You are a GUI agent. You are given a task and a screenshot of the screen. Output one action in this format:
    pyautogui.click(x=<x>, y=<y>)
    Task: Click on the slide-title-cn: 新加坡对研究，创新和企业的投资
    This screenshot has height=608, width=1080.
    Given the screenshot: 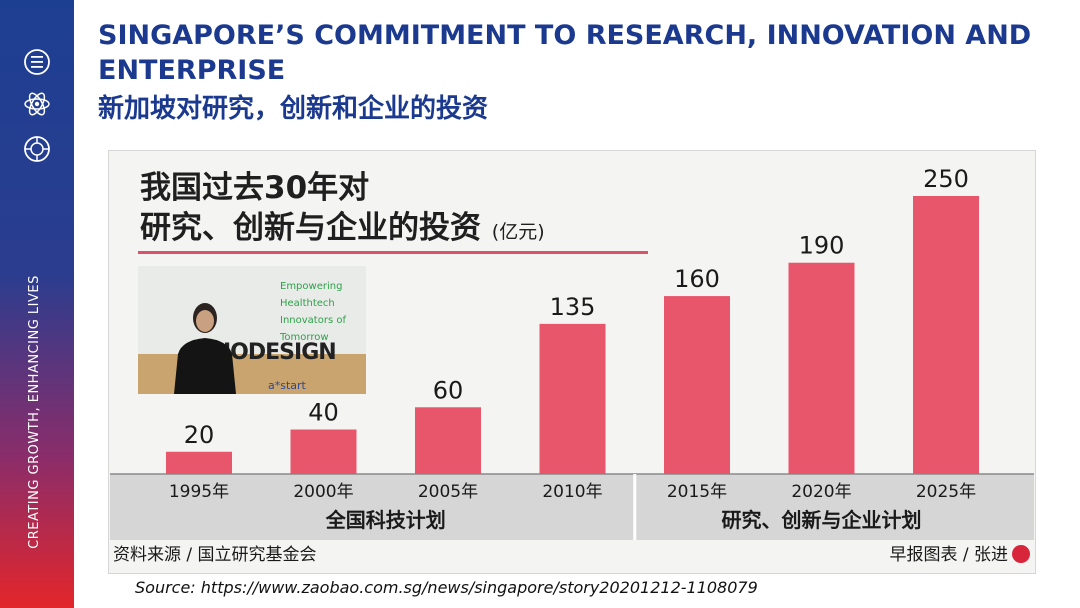 What is the action you would take?
    pyautogui.click(x=293, y=109)
    